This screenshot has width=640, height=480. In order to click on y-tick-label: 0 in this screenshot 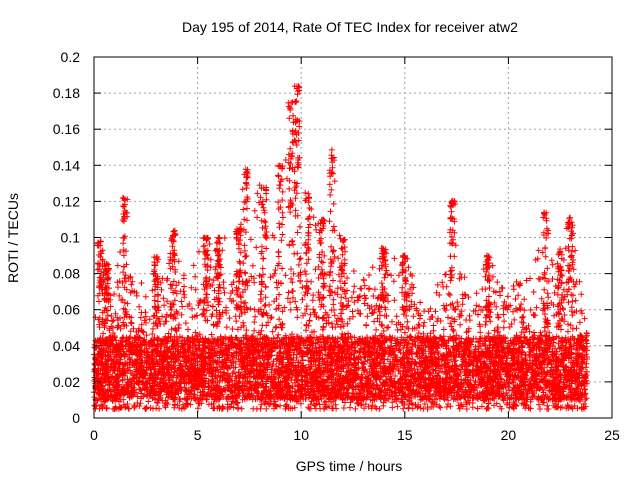, I will do `click(76, 418)`.